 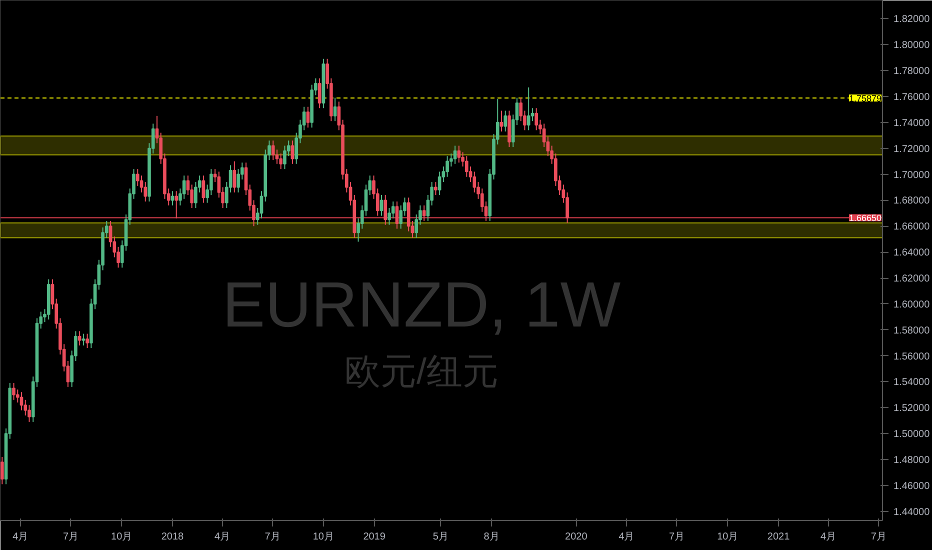 I want to click on y-tick-label: 1.74000, so click(x=912, y=123).